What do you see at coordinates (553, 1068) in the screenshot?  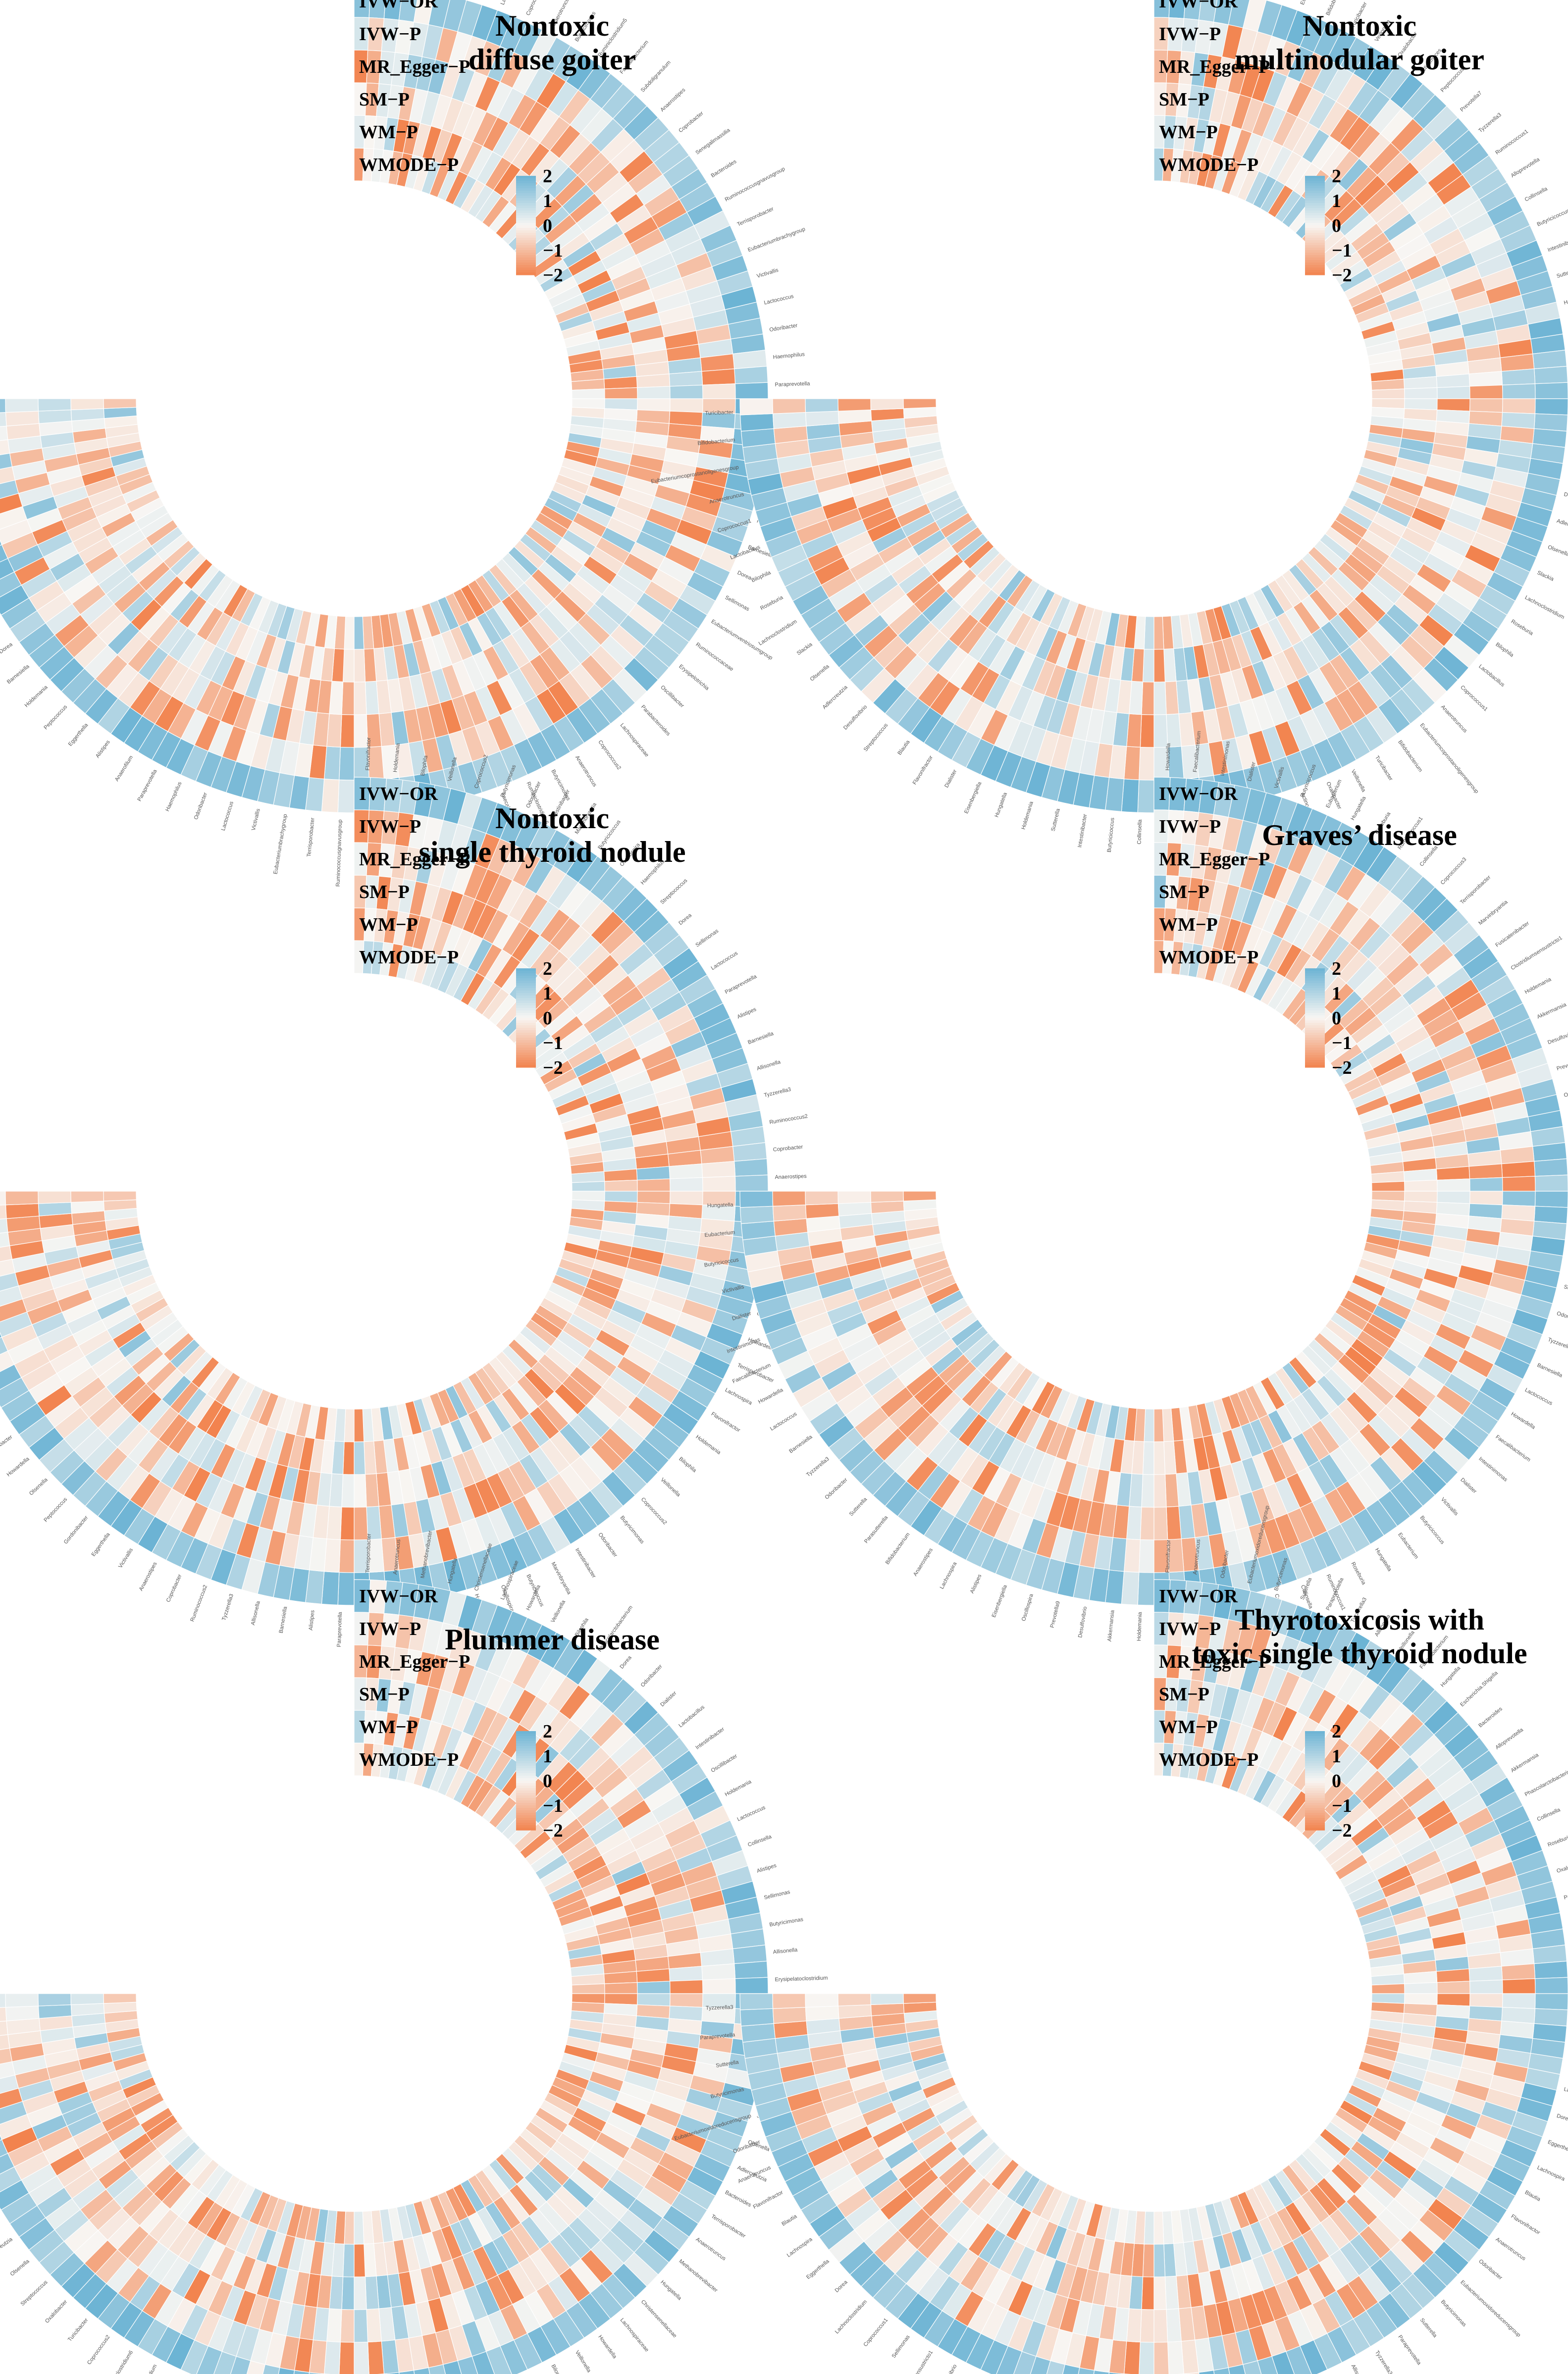 I see `legend-tick-label: −2` at bounding box center [553, 1068].